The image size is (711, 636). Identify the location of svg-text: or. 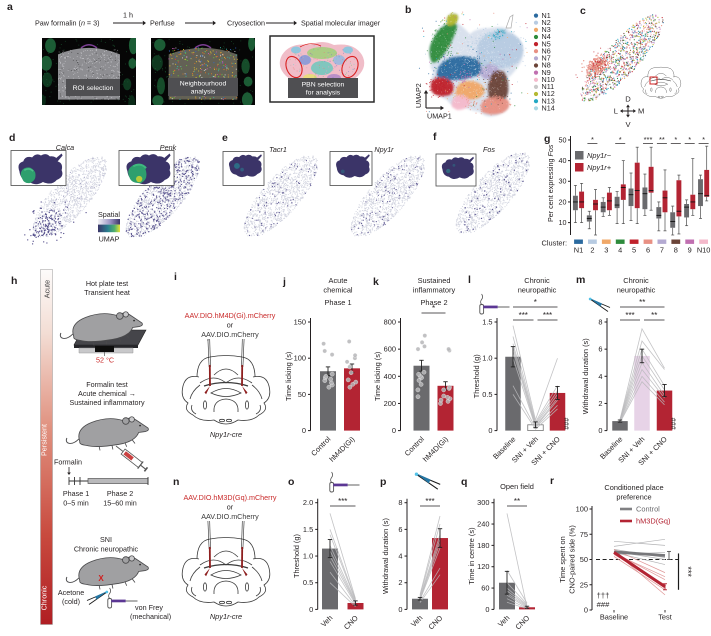
(230, 507).